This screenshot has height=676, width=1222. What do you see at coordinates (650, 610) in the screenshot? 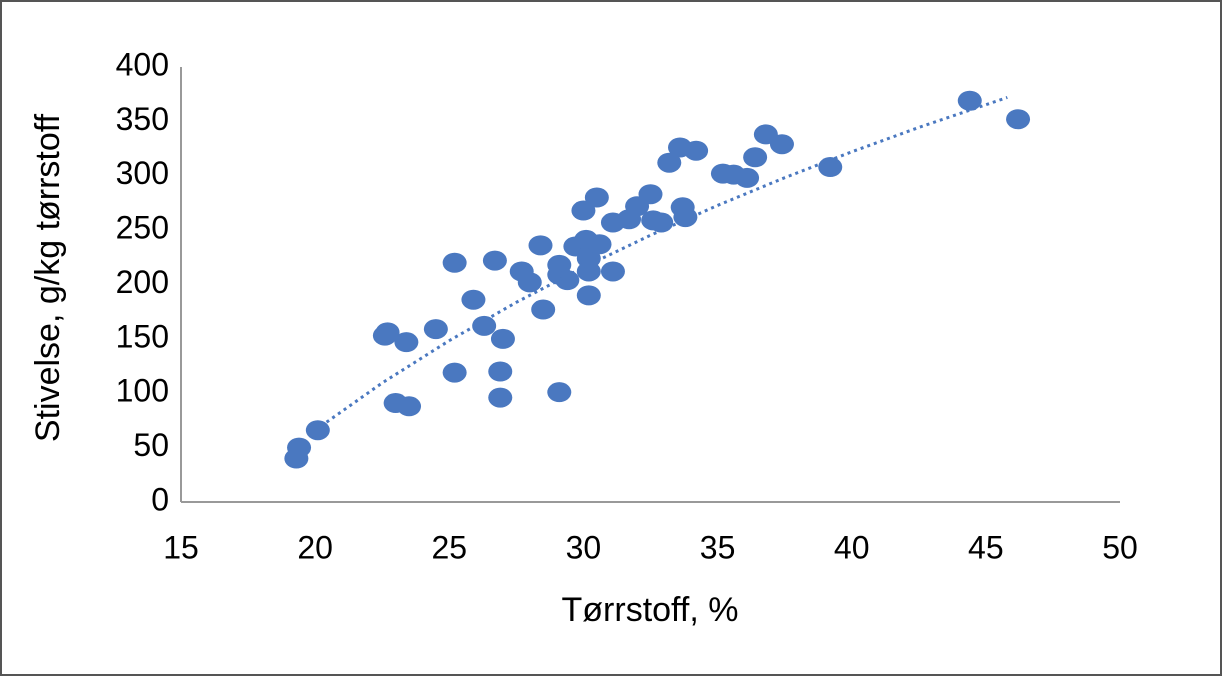
I see `x-axis-title: Tørrstoff, %` at bounding box center [650, 610].